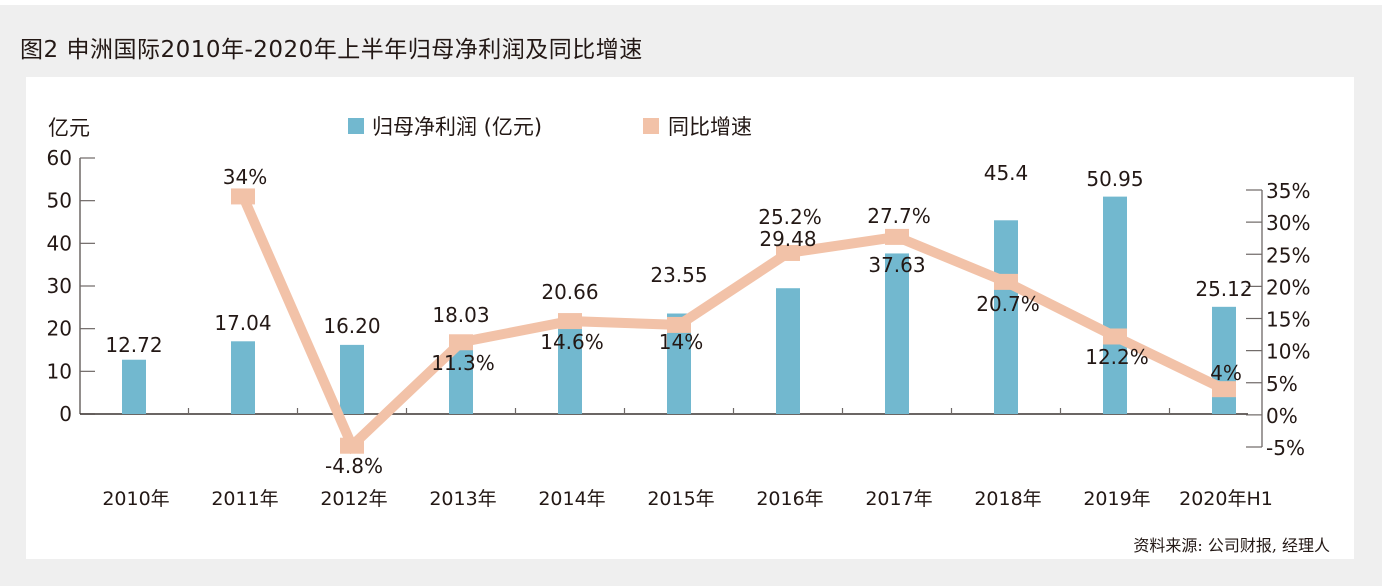 The height and width of the screenshot is (586, 1382). What do you see at coordinates (59, 201) in the screenshot?
I see `left-axis-tick-label: 50` at bounding box center [59, 201].